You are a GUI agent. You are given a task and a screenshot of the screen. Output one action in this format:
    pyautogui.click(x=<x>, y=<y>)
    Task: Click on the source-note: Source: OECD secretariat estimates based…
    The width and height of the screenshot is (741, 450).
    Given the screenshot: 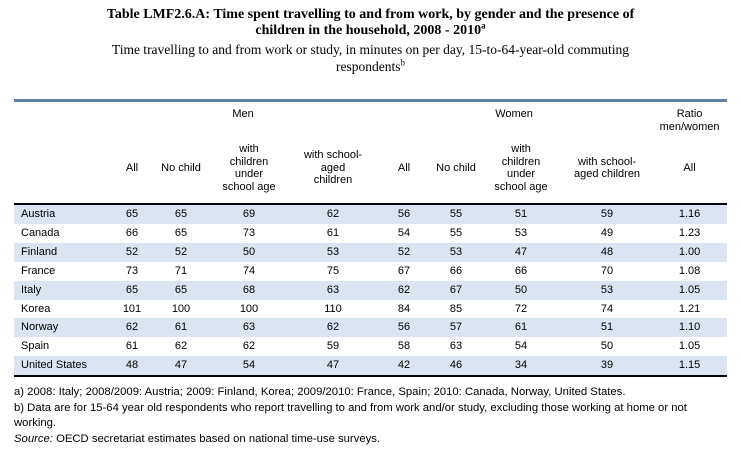 What is the action you would take?
    pyautogui.click(x=370, y=440)
    